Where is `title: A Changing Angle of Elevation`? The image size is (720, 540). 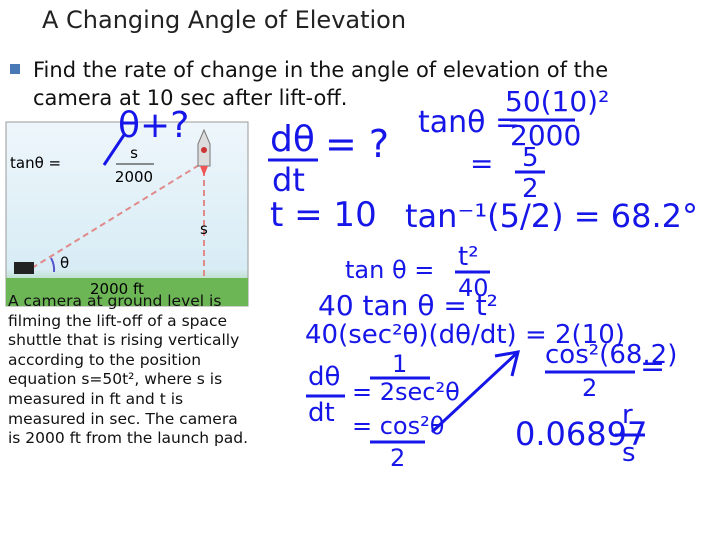
title: A Changing Angle of Elevation is located at coordinates (224, 20).